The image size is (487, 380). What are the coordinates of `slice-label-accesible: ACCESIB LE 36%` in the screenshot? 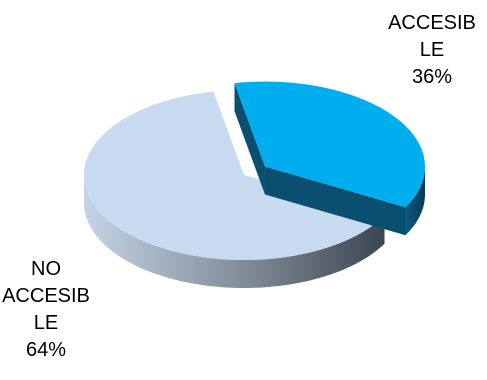 It's located at (432, 50).